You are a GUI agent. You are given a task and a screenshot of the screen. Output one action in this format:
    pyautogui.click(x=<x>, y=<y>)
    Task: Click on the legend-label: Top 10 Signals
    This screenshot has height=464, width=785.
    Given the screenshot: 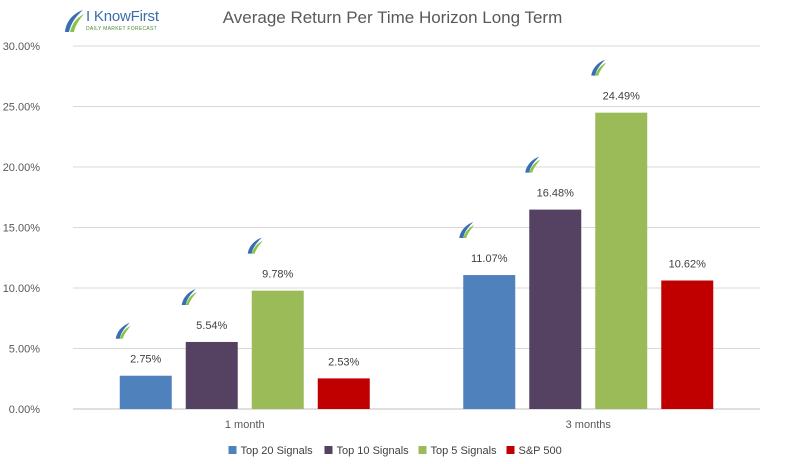 What is the action you would take?
    pyautogui.click(x=373, y=451)
    